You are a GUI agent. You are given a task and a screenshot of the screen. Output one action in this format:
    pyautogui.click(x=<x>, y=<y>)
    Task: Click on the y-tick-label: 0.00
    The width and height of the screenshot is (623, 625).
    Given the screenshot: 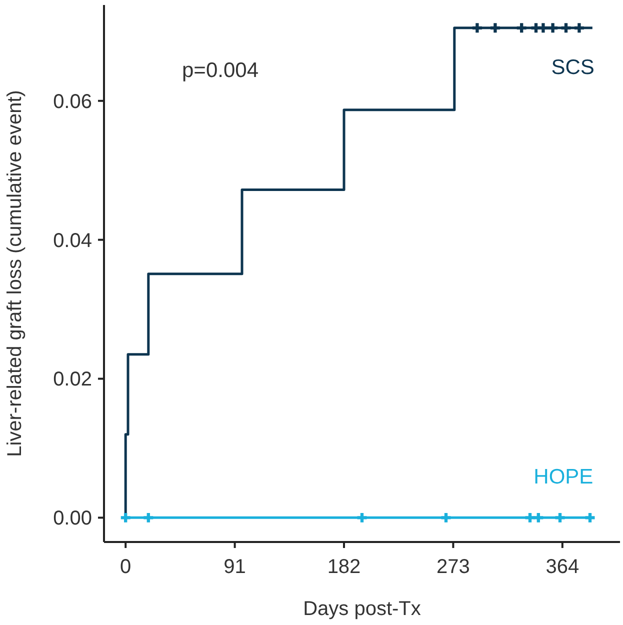 What is the action you would take?
    pyautogui.click(x=72, y=519)
    